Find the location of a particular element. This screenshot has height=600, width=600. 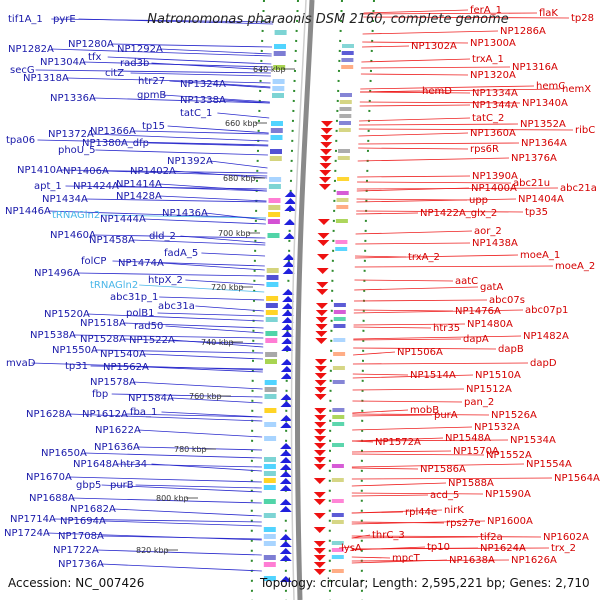

right-gene-label: NP1400A is located at coordinates (494, 188).